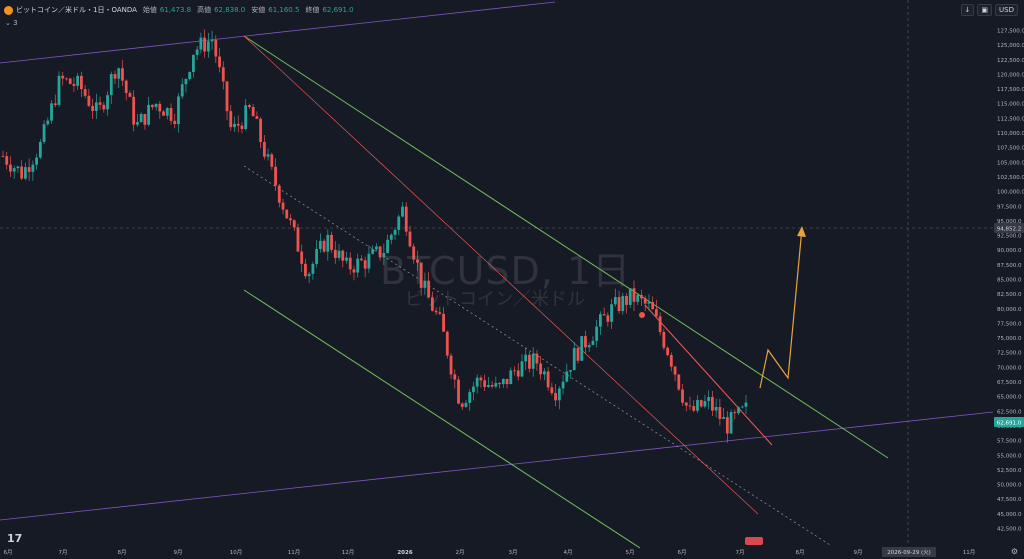 This screenshot has width=1024, height=559. Describe the element at coordinates (1009, 486) in the screenshot. I see `y-tick-label: 50,000.0` at that location.